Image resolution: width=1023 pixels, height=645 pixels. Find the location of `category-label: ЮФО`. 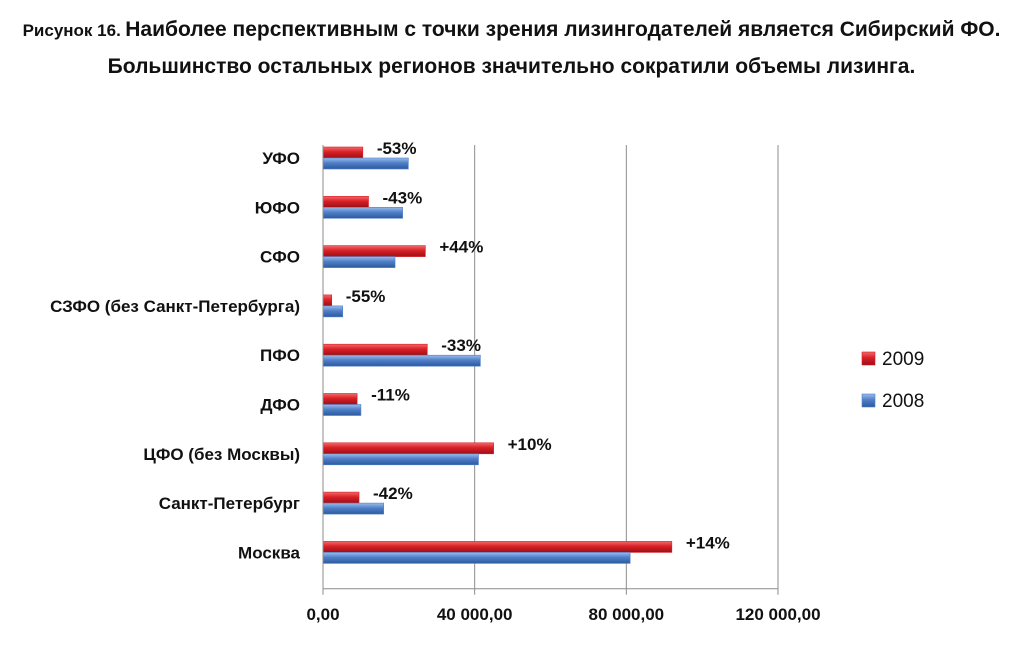

category-label: ЮФО is located at coordinates (277, 207).